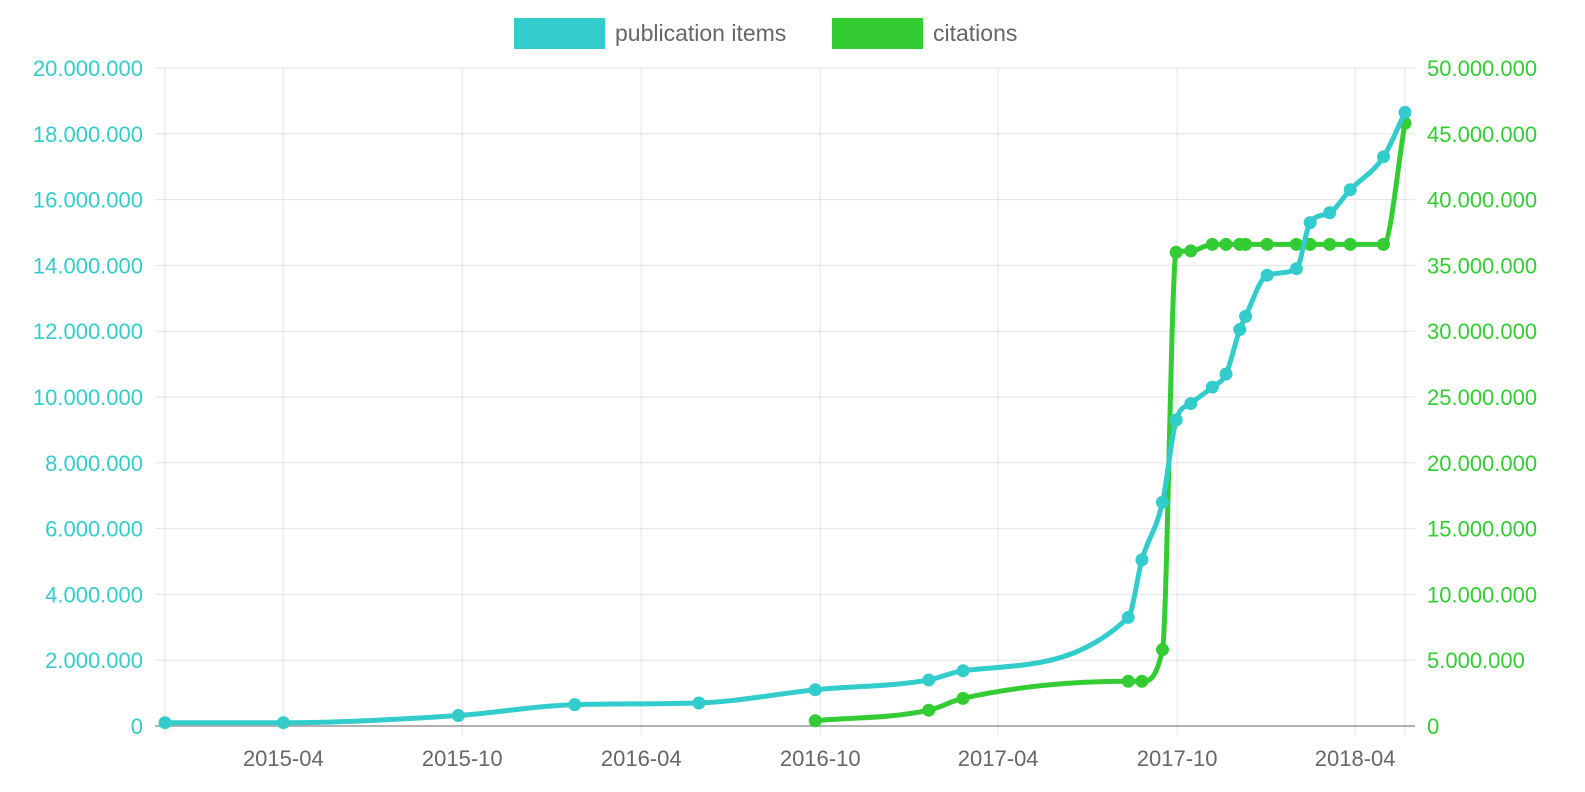  I want to click on x-tick-label: 2017-10, so click(1177, 758).